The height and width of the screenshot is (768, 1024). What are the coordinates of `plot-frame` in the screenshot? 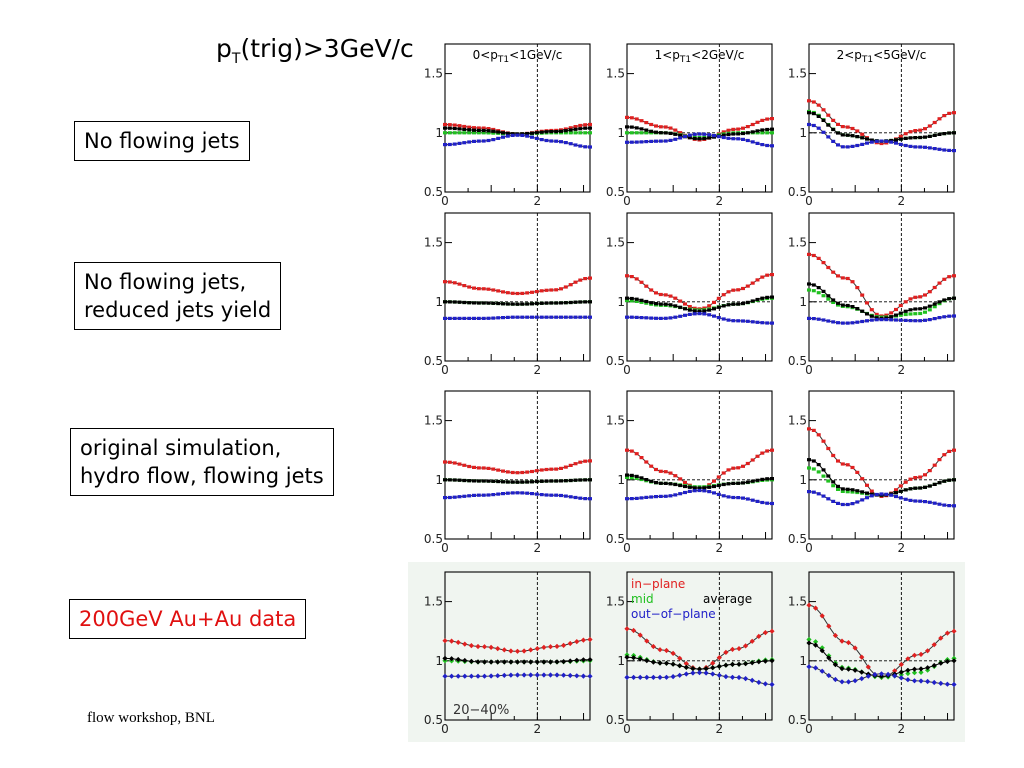 It's located at (699, 646).